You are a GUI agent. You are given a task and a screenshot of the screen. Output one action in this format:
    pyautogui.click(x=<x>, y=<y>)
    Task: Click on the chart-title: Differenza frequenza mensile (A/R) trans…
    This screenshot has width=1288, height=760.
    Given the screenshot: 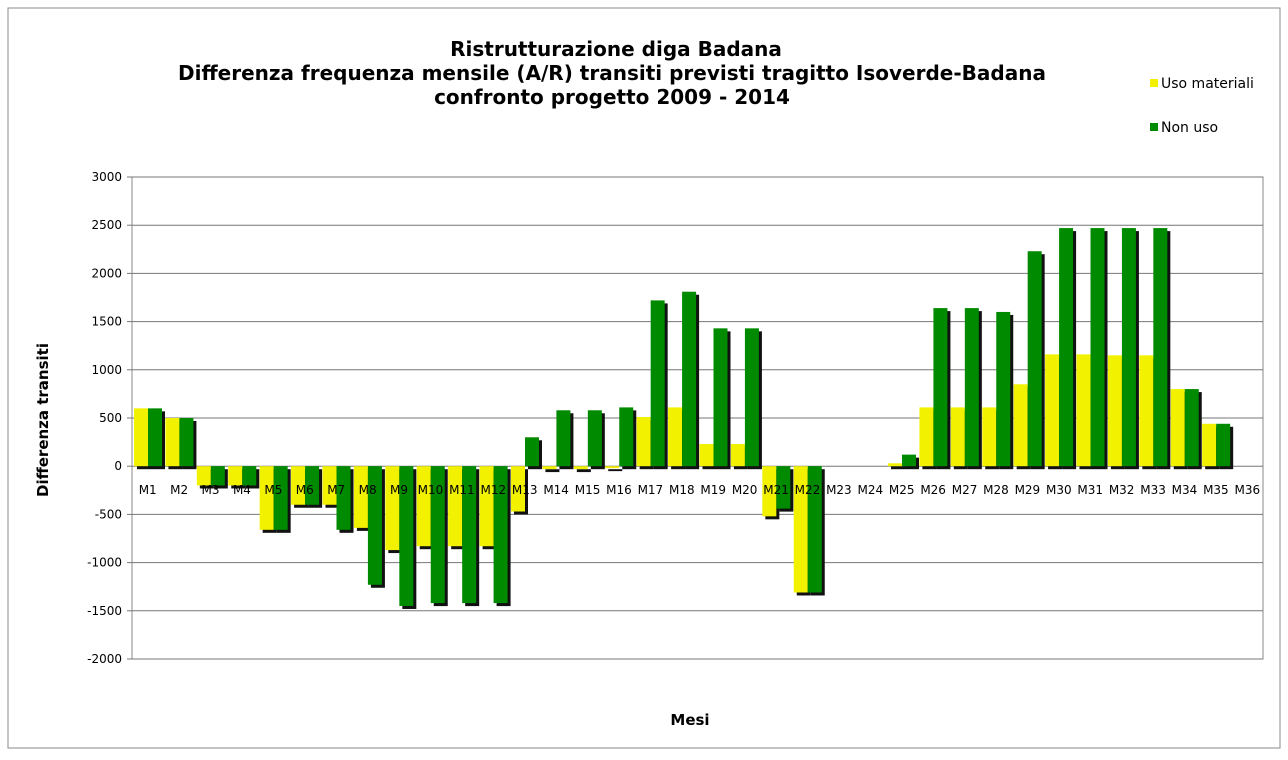 What is the action you would take?
    pyautogui.click(x=612, y=73)
    